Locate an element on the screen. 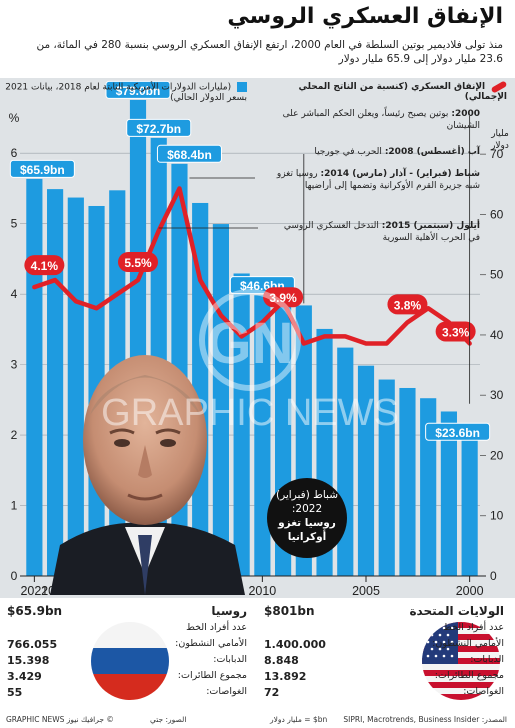  x-axis-tick-label: 2021 is located at coordinates (34, 591).